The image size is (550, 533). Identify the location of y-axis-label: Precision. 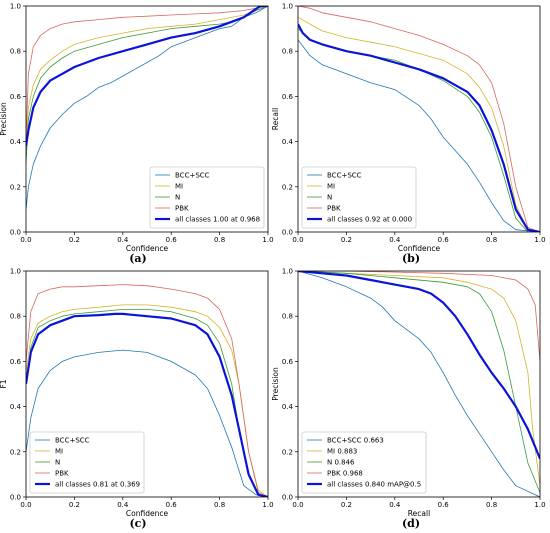
(275, 384).